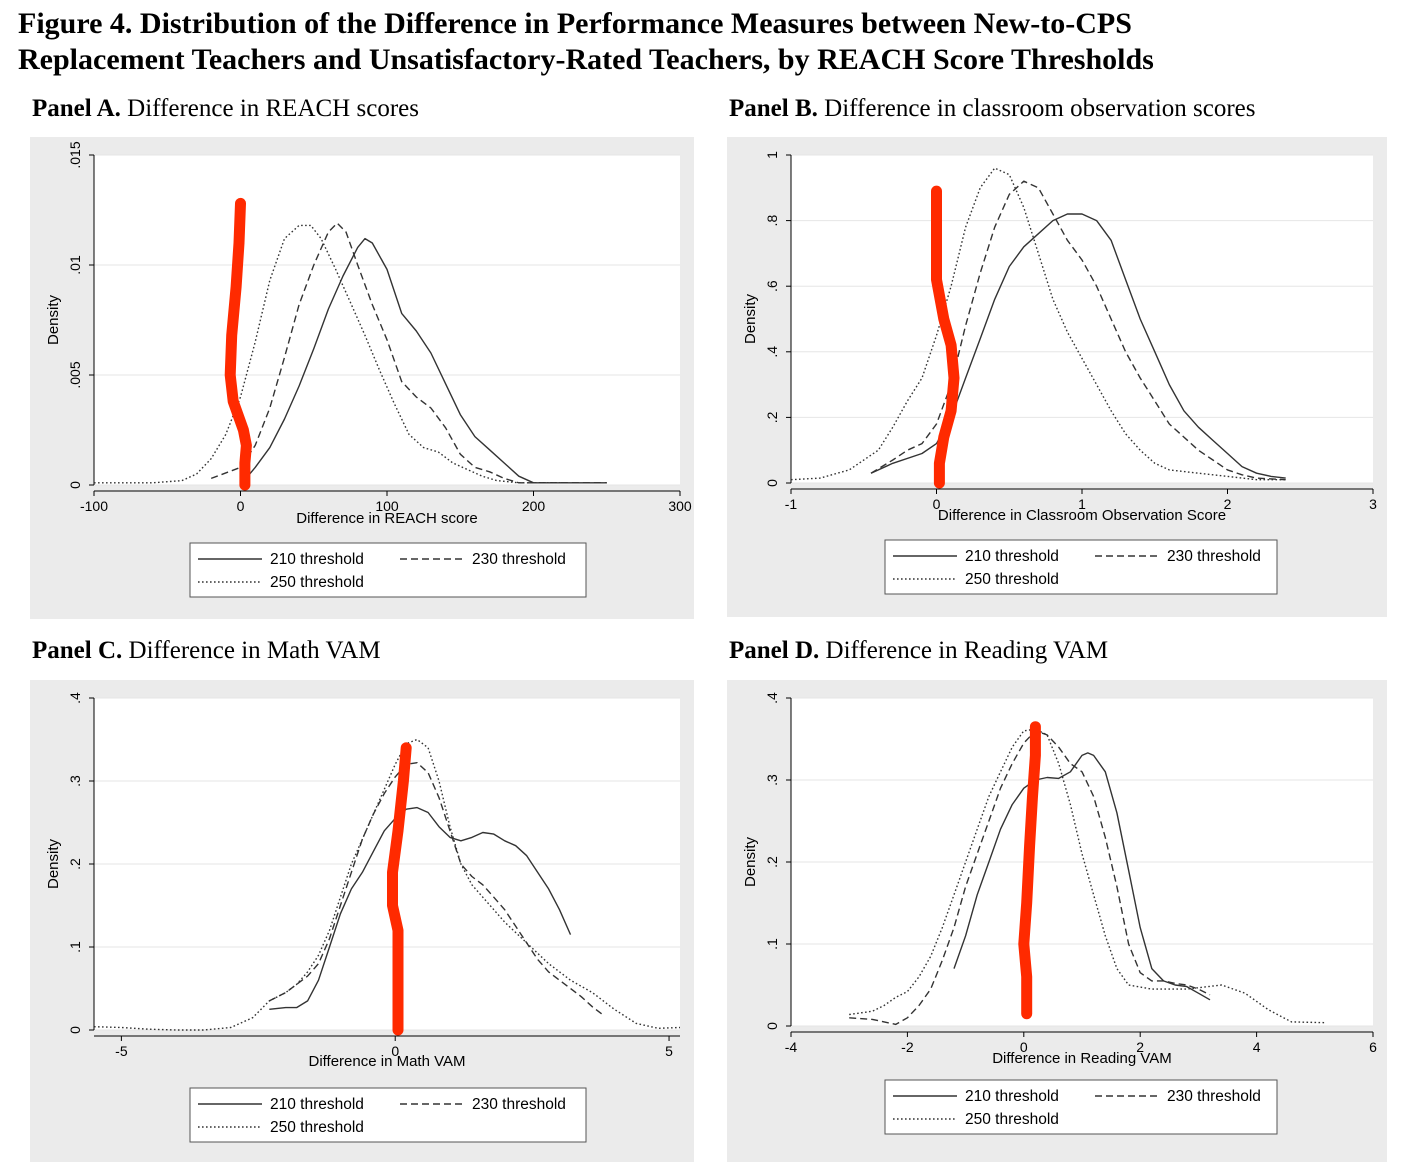 The height and width of the screenshot is (1174, 1414). I want to click on x-tick-label: -1, so click(791, 504).